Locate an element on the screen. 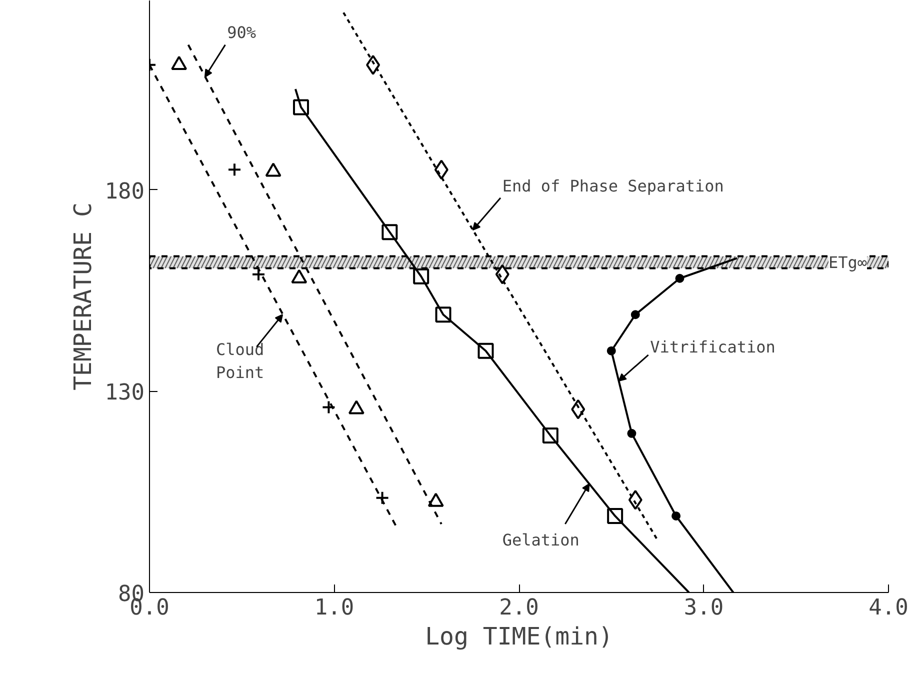  x-tick-label: 1.0 is located at coordinates (334, 608).